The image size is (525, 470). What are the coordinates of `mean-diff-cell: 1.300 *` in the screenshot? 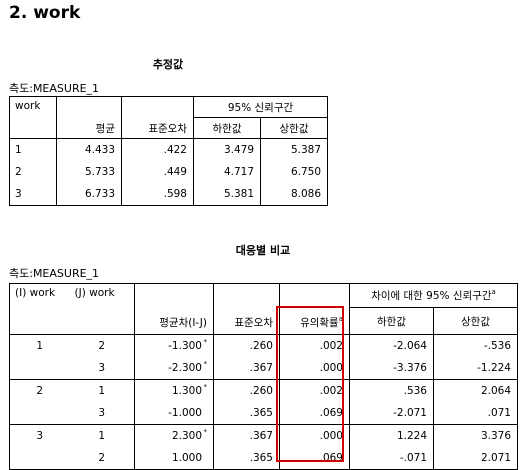 It's located at (174, 390).